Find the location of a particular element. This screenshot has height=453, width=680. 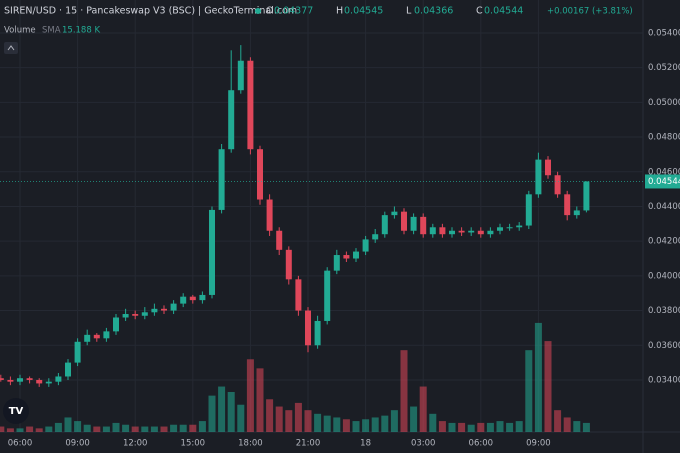

ohlc-value: 0.04544 is located at coordinates (503, 11).